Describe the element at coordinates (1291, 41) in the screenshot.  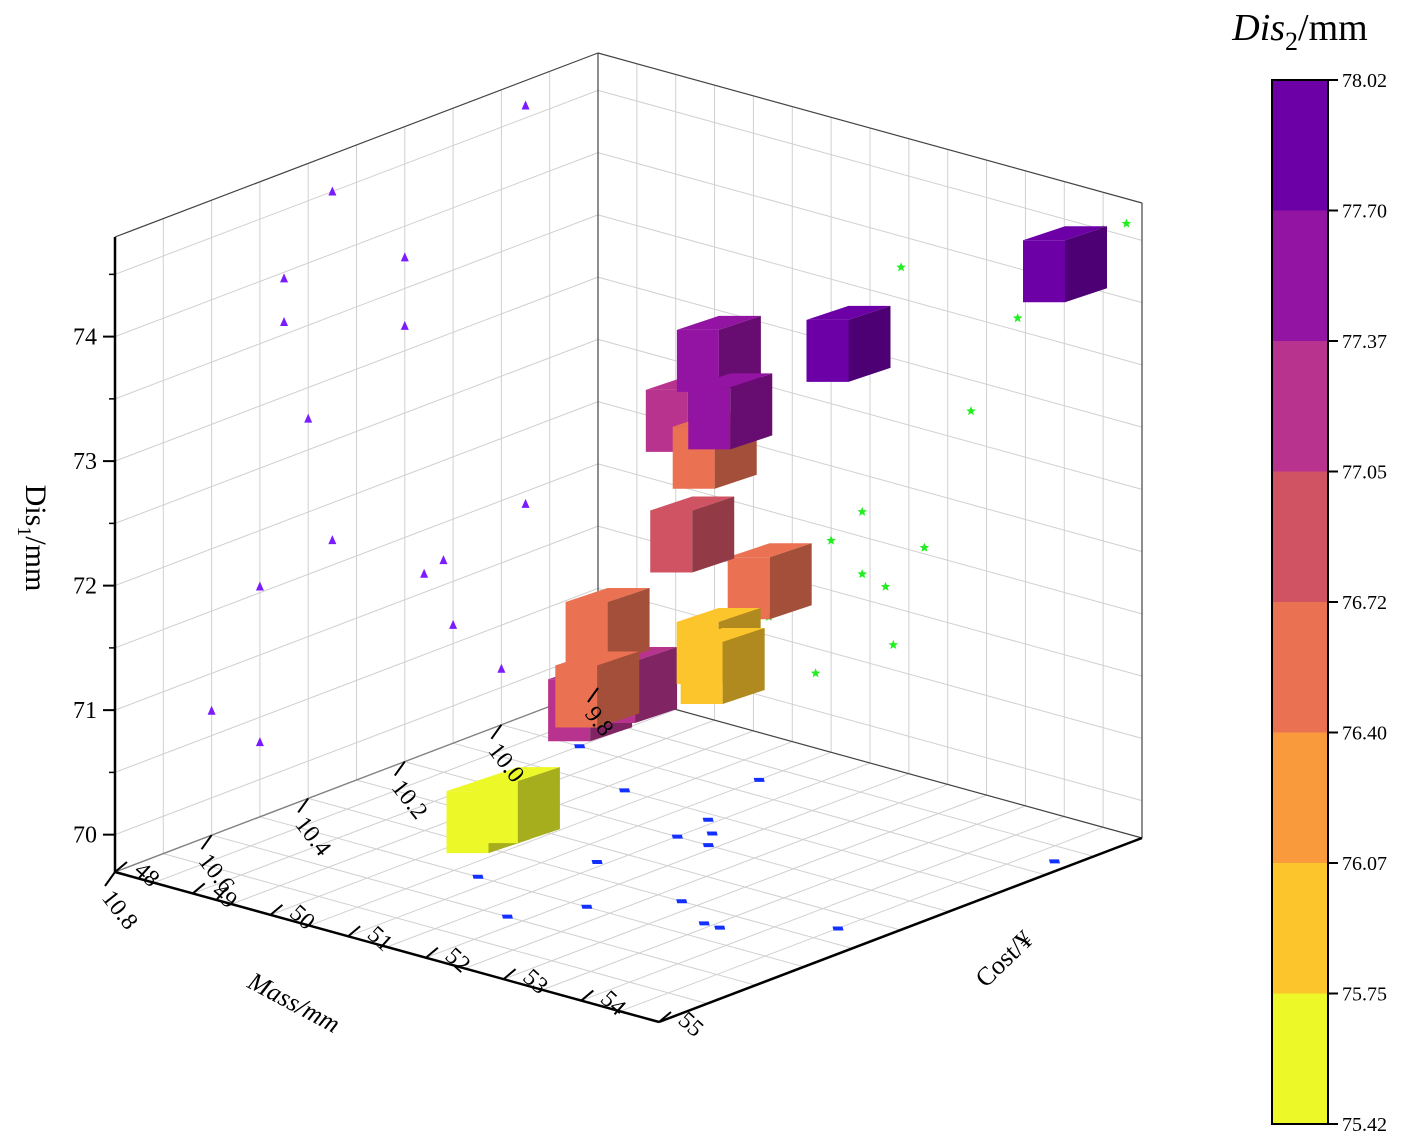
I see `colorbar-title-sub: 2` at that location.